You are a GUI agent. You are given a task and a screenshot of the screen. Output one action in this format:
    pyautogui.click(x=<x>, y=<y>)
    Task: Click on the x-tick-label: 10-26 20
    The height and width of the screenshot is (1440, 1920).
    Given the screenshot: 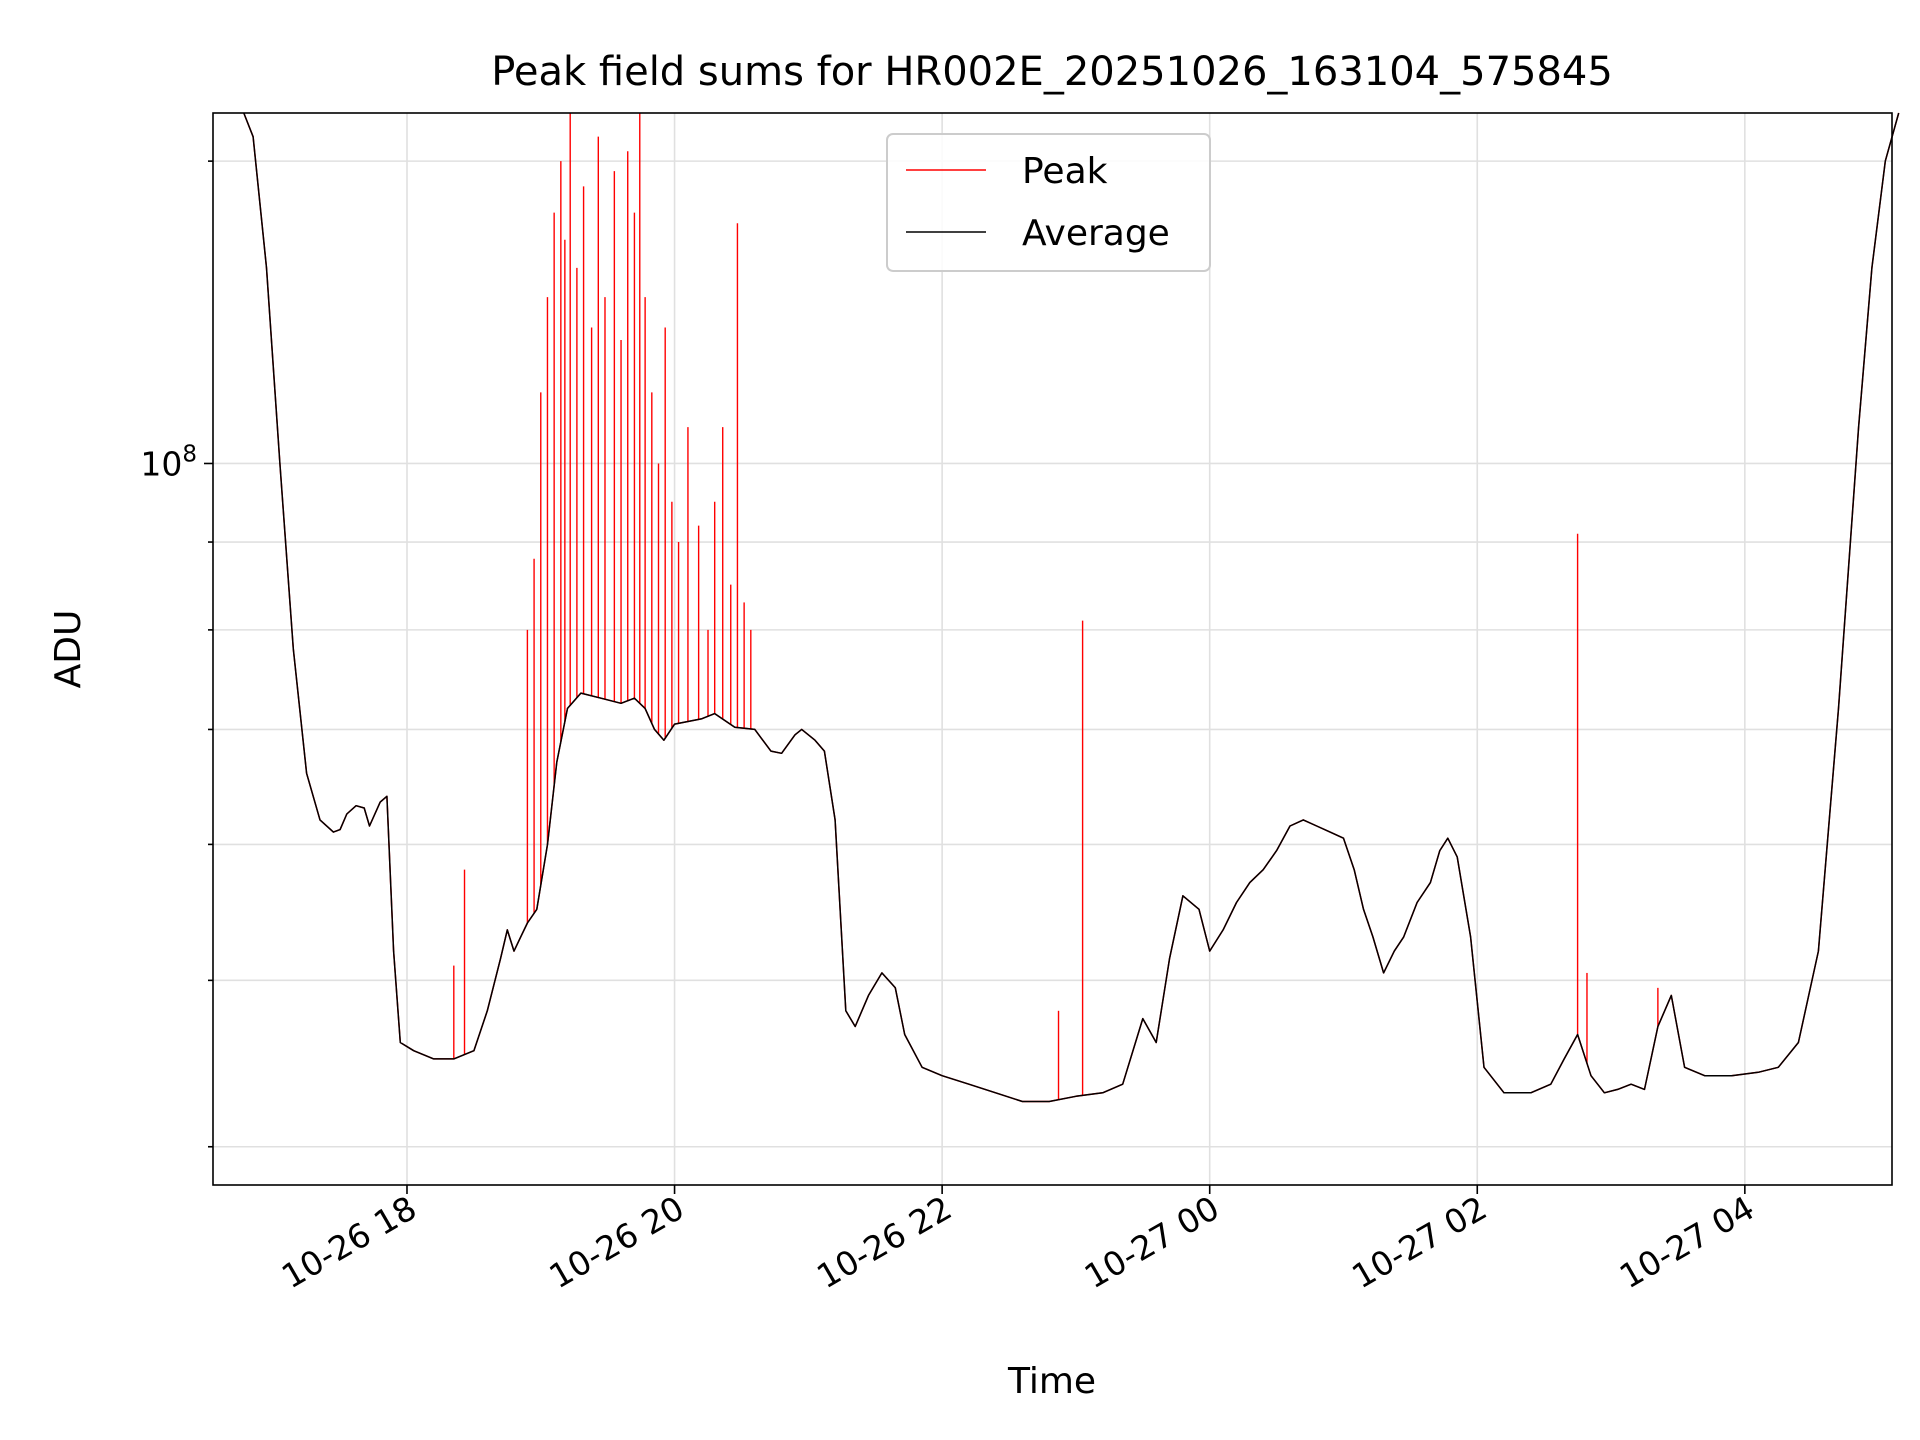 What is the action you would take?
    pyautogui.click(x=617, y=1242)
    